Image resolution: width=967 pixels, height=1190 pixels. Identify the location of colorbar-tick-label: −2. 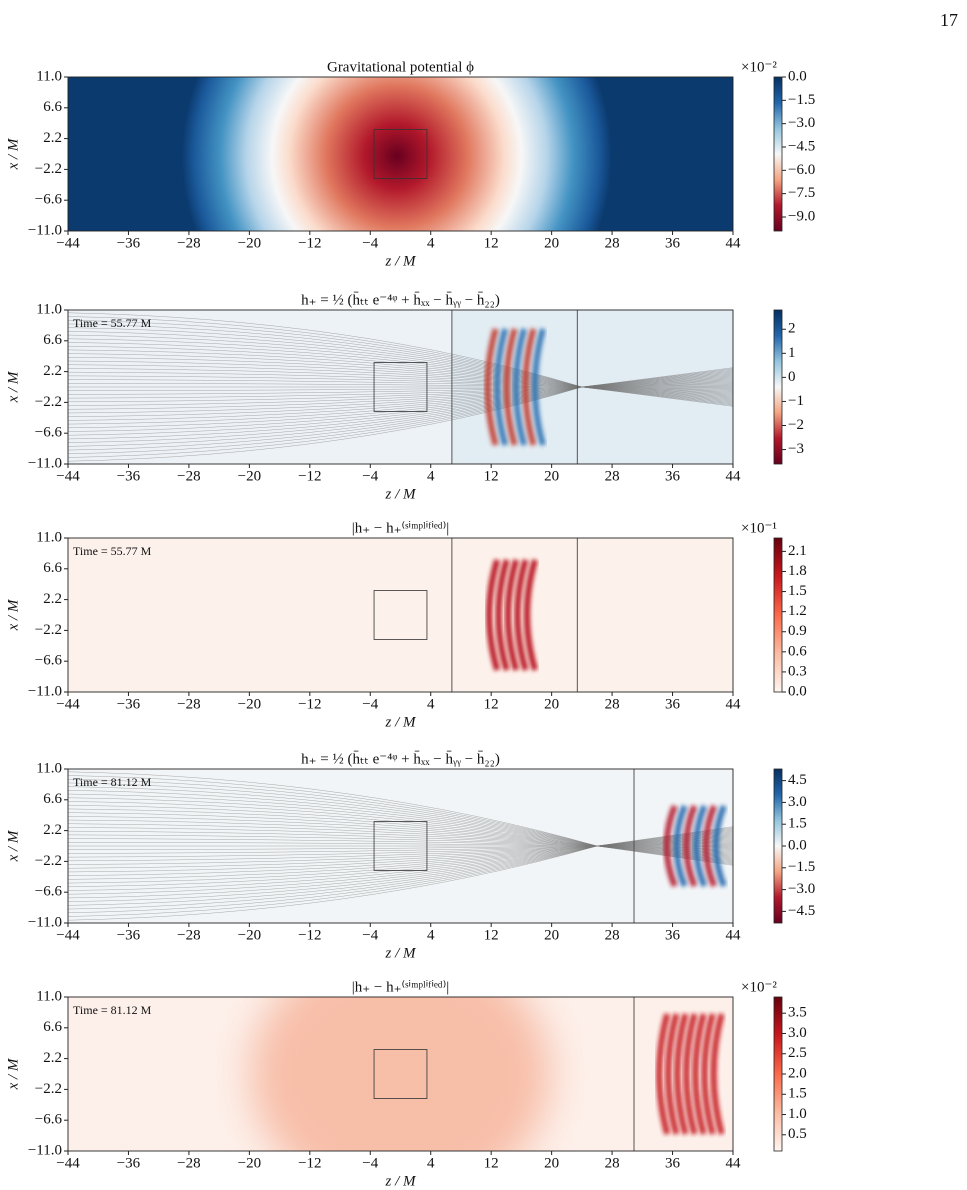
(796, 425).